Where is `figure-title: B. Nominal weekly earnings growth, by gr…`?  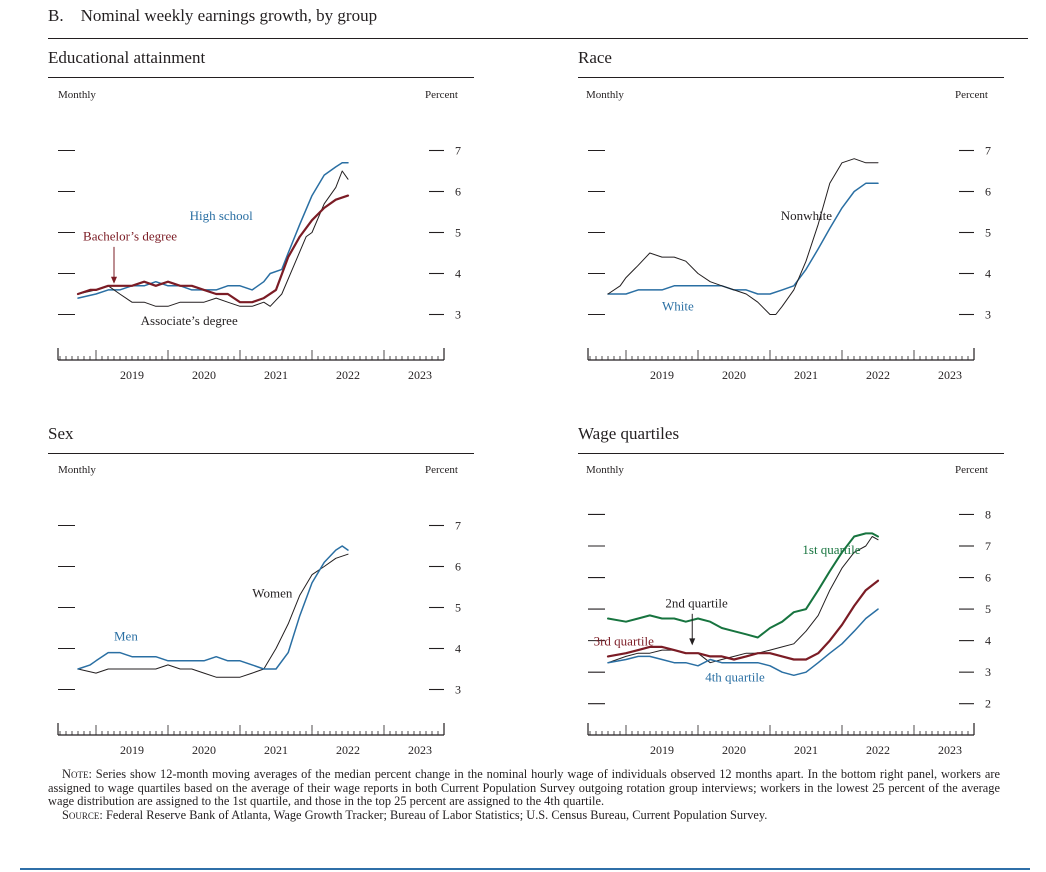 figure-title: B. Nominal weekly earnings growth, by gr… is located at coordinates (213, 15).